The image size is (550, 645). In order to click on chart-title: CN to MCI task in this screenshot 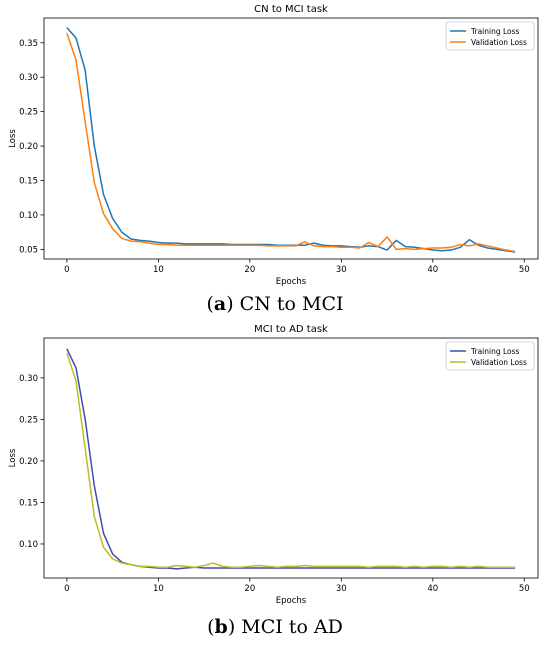, I will do `click(291, 9)`.